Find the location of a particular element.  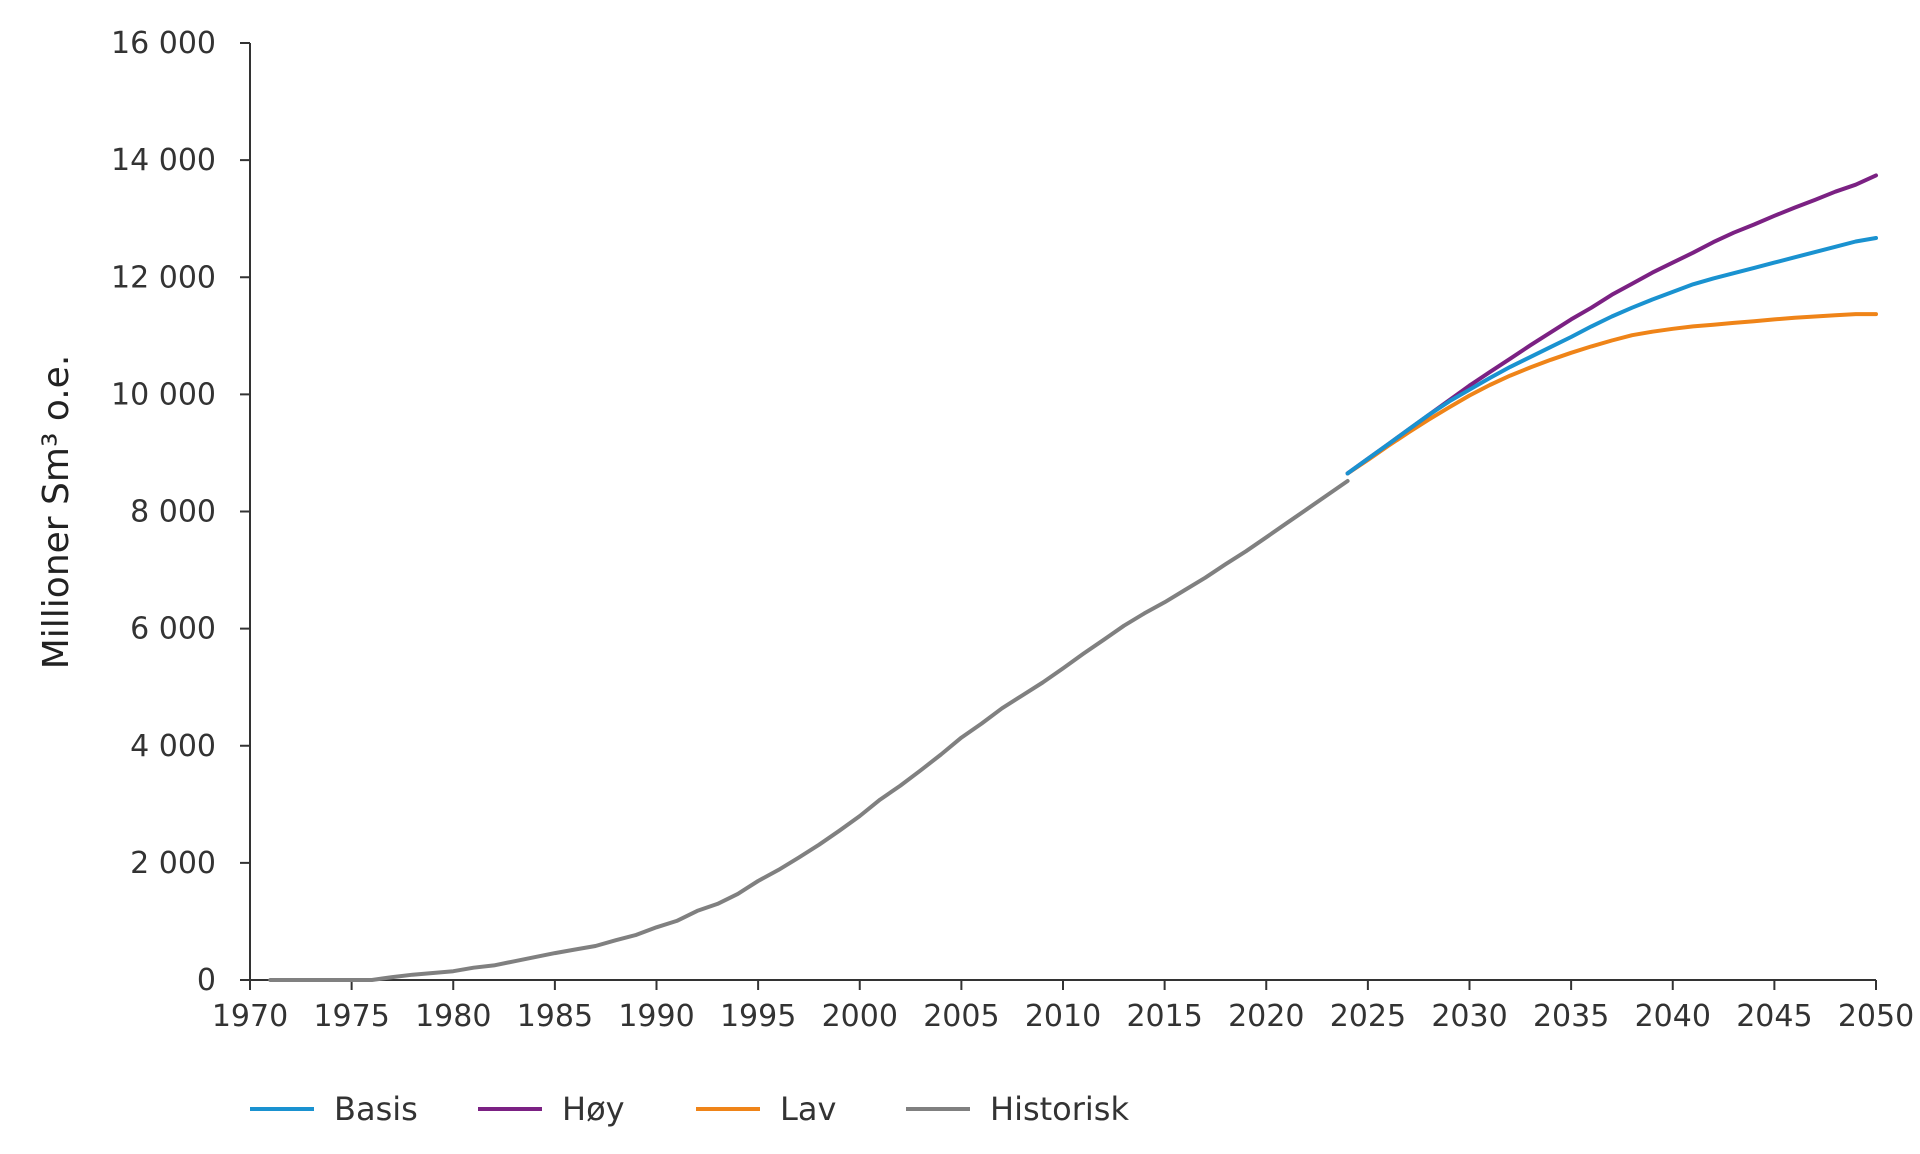

legend-item-basis: Basis is located at coordinates (334, 1109).